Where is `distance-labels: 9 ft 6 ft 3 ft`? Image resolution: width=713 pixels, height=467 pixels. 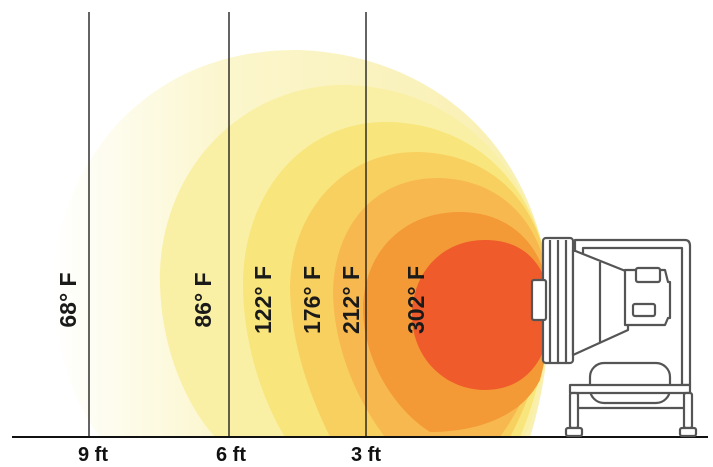
distance-labels: 9 ft 6 ft 3 ft is located at coordinates (229, 455).